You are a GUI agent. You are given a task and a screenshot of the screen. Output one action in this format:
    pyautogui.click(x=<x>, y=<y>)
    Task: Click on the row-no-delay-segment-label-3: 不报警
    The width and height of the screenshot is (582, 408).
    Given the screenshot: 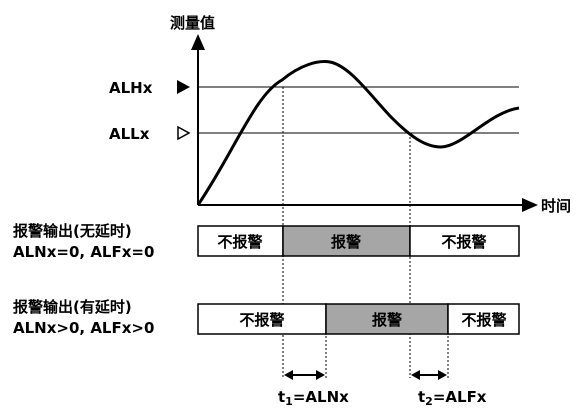 What is the action you would take?
    pyautogui.click(x=463, y=242)
    